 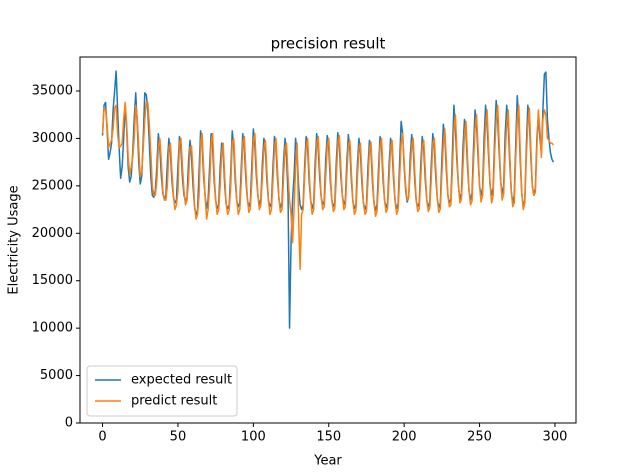 I want to click on x-tick-label: 150, so click(x=328, y=437).